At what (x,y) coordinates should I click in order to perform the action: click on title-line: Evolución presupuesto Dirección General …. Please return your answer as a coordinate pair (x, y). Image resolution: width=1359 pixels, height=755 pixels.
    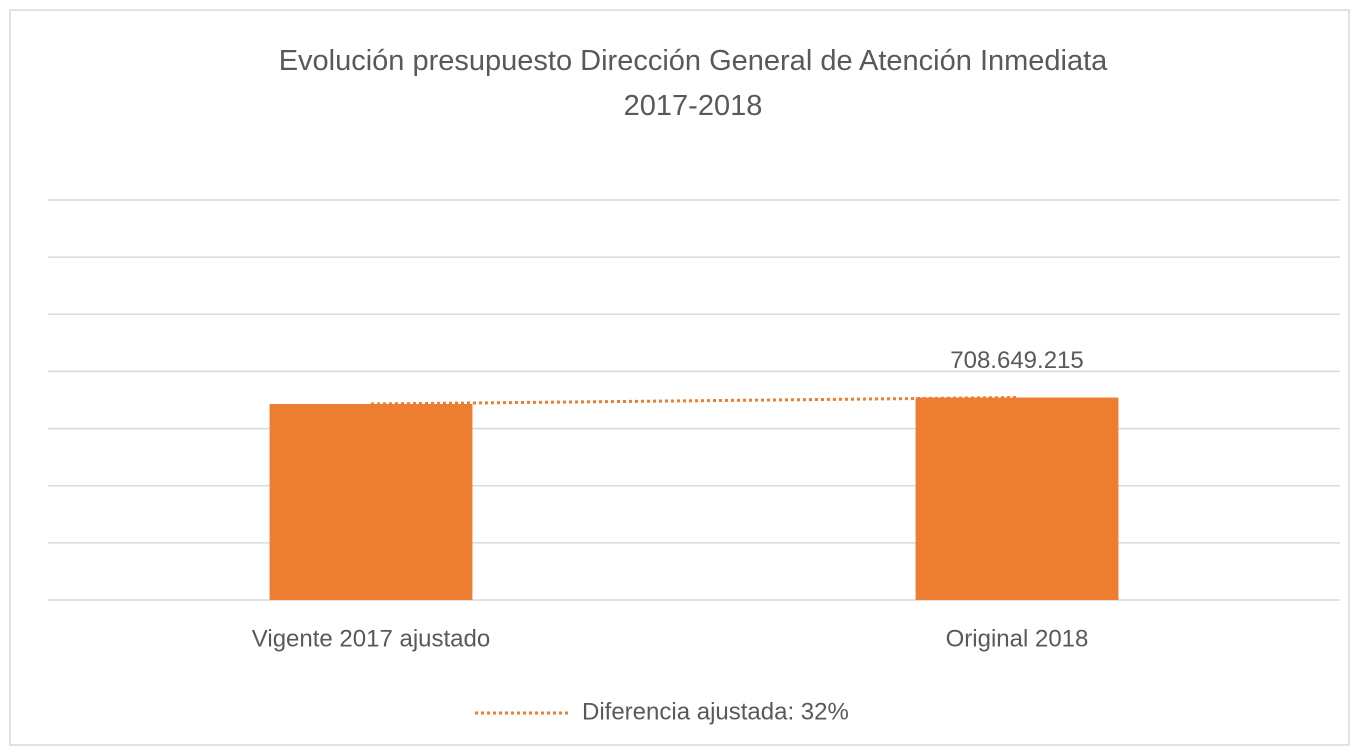
    Looking at the image, I should click on (693, 61).